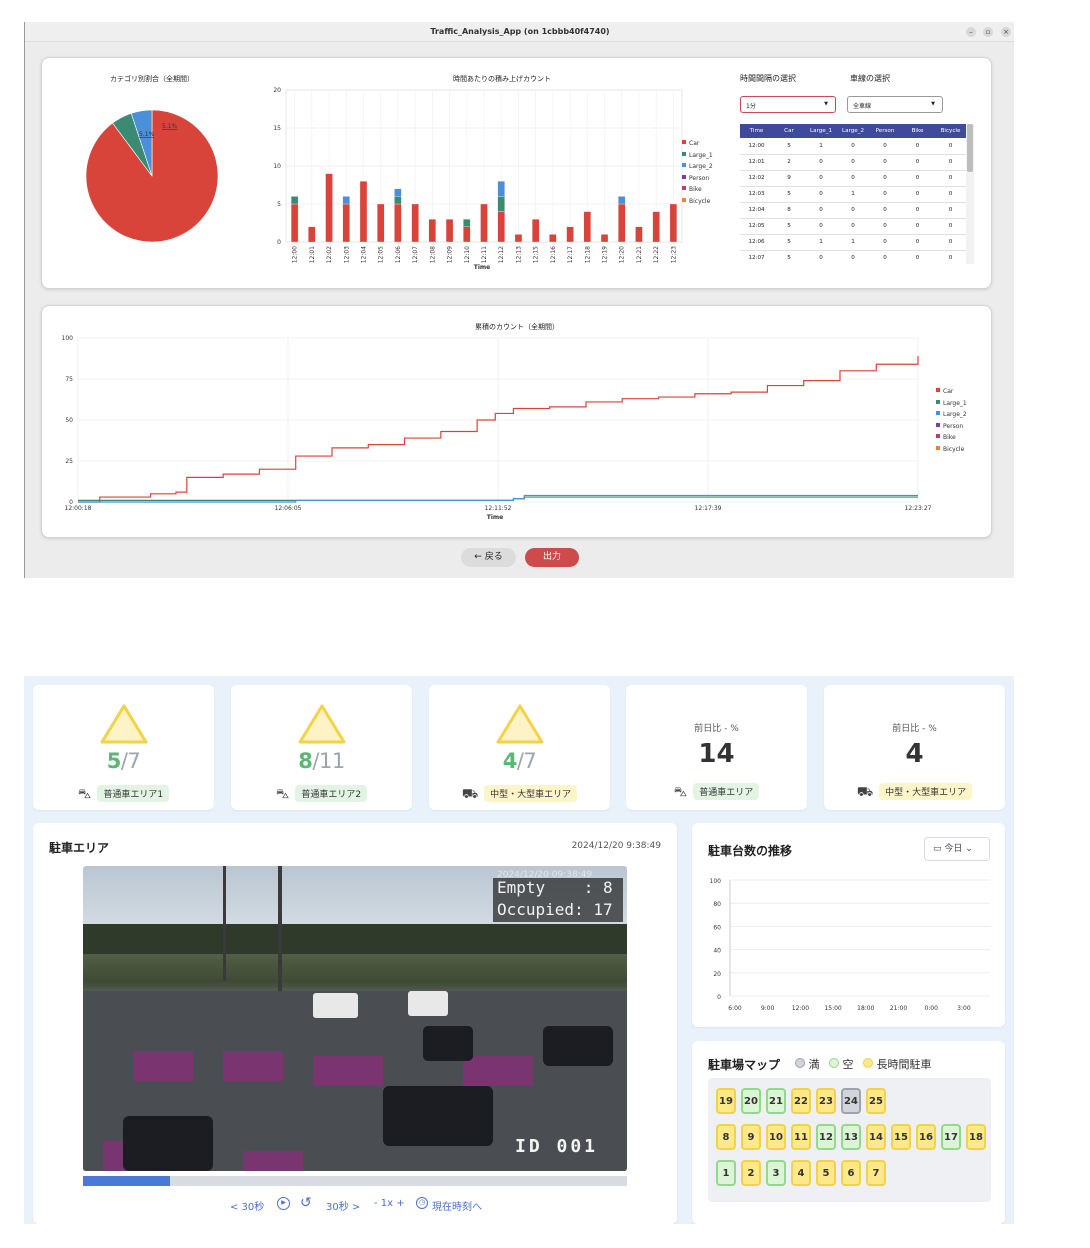 The height and width of the screenshot is (1248, 1090). What do you see at coordinates (851, 1173) in the screenshot?
I see `parking-slot: 6` at bounding box center [851, 1173].